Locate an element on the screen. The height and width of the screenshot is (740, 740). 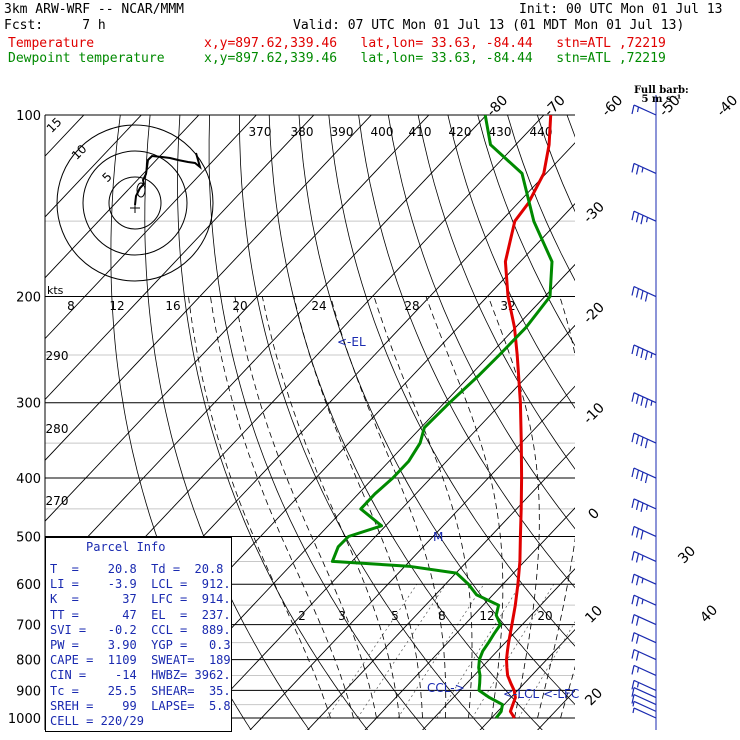
isotherm-label: -70 is located at coordinates (554, 105).